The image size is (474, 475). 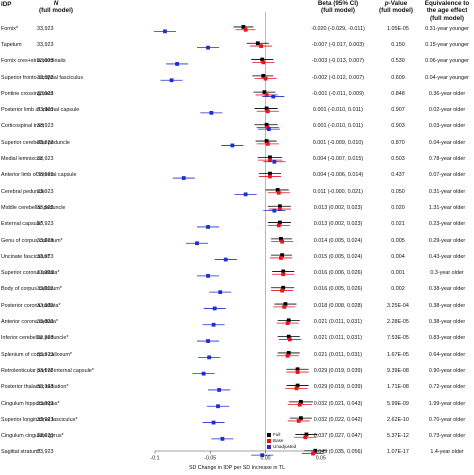 I want to click on p-value-header-title: p-Value, so click(x=396, y=3).